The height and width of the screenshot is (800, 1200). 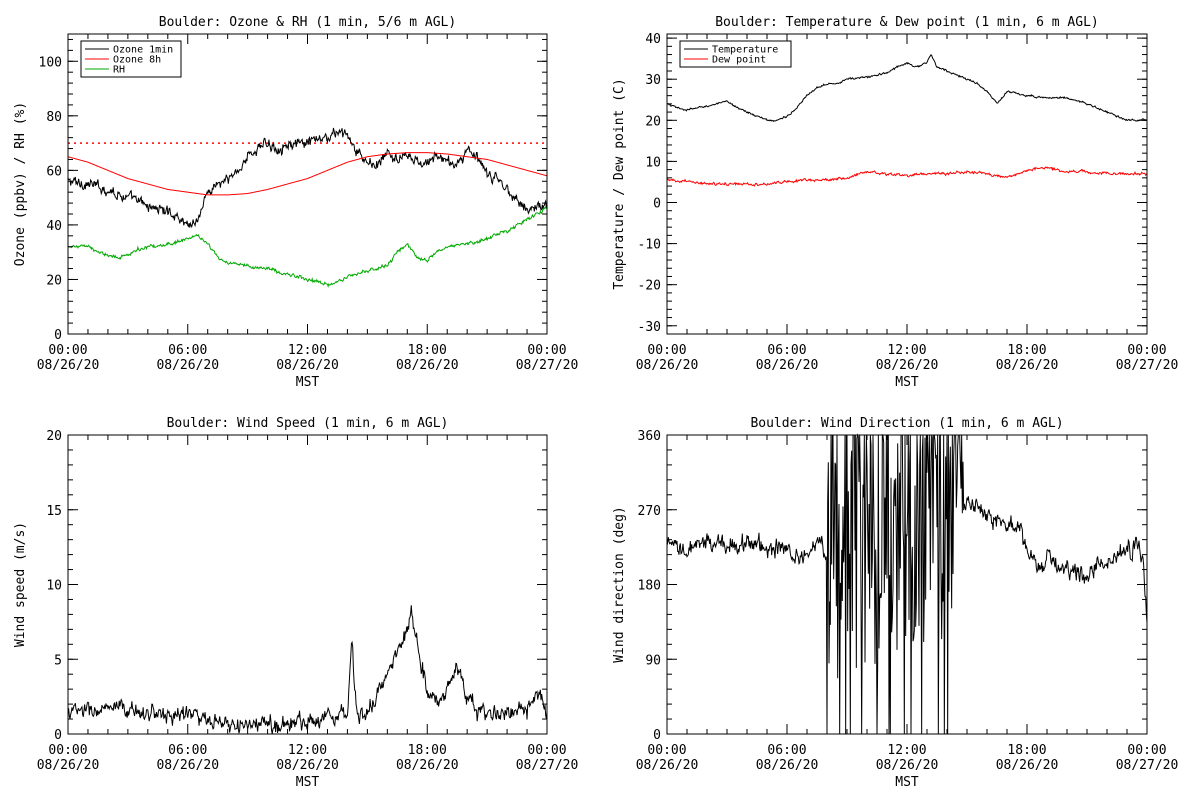 I want to click on legend-label: Dew point, so click(x=739, y=60).